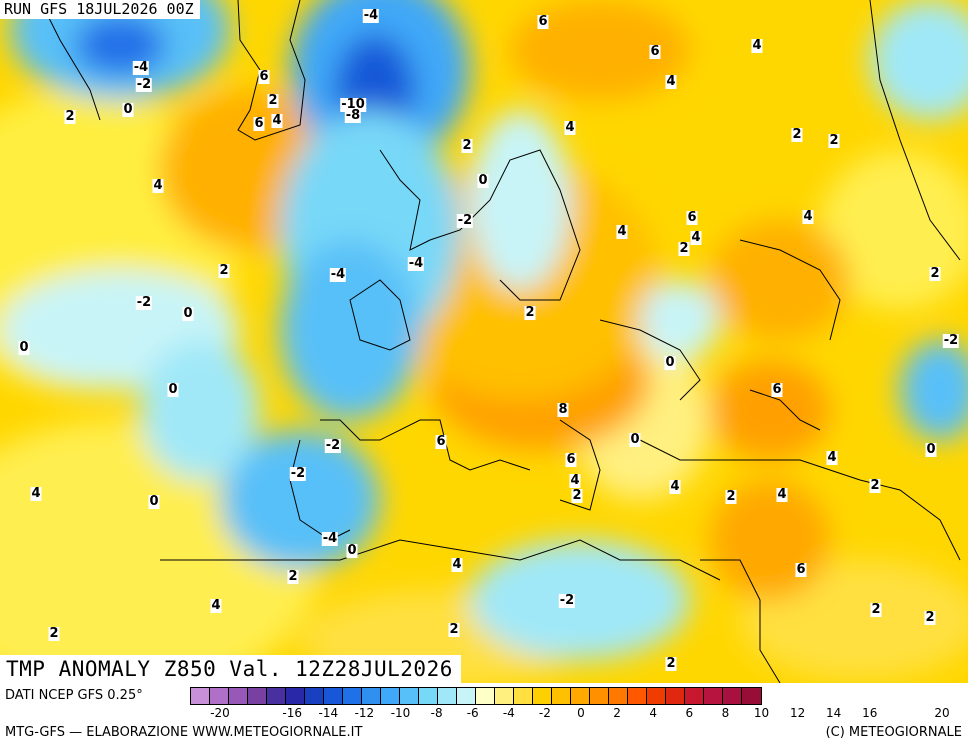 The image size is (968, 745). I want to click on contour-label: -10, so click(353, 104).